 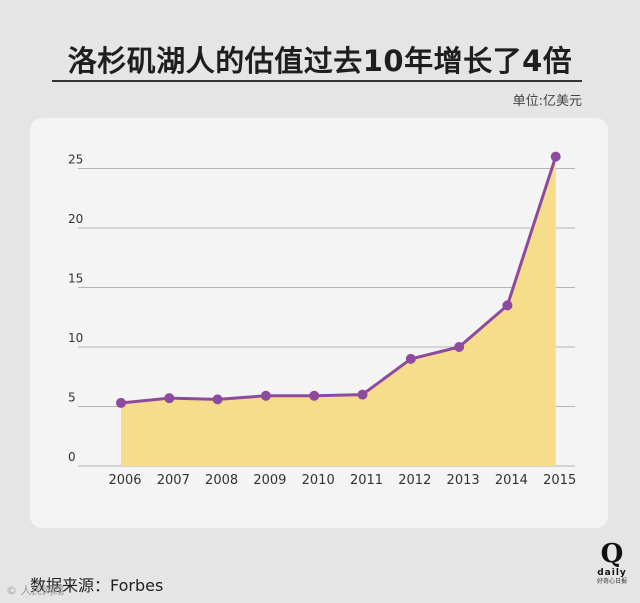 I want to click on x-tick-label: 2009, so click(x=269, y=480).